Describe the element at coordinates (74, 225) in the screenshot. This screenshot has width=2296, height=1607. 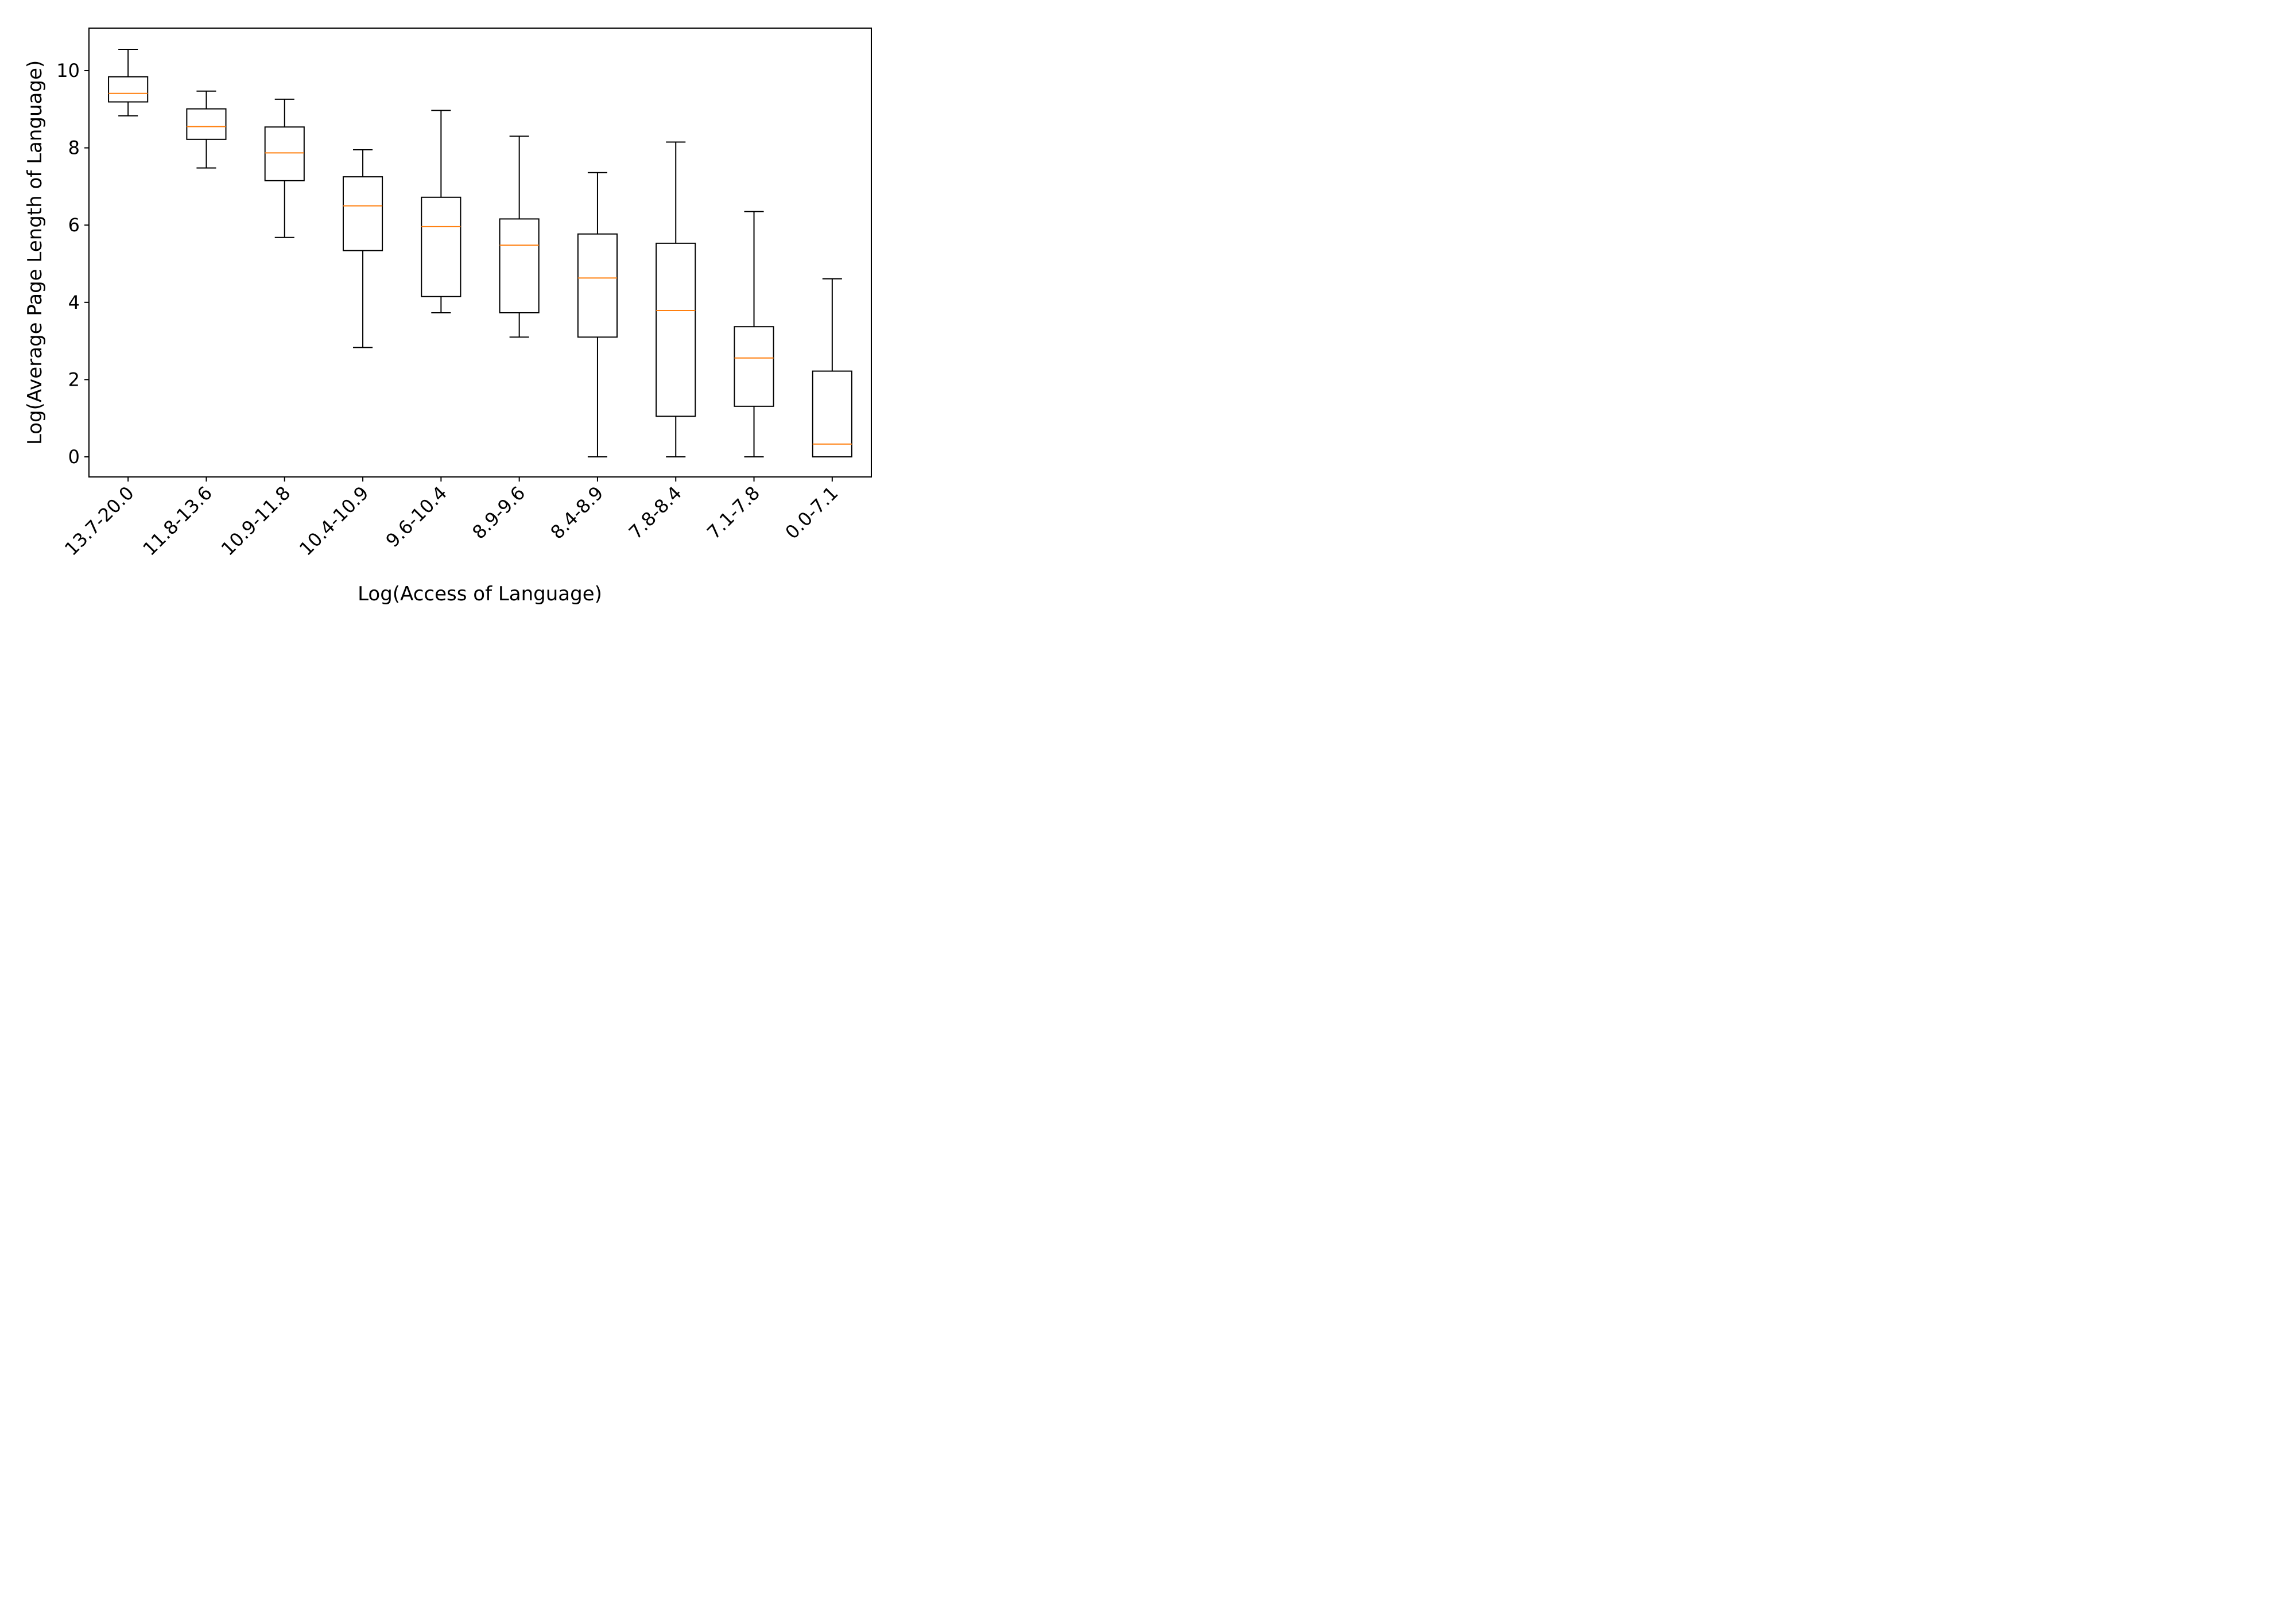
I see `y-tick-label: 6` at that location.